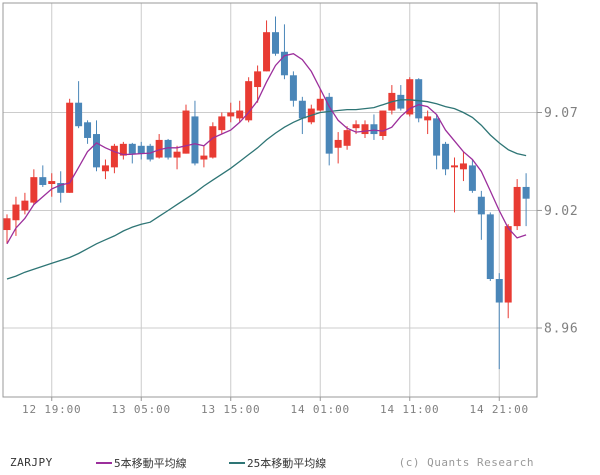 Image resolution: width=600 pixels, height=475 pixels. I want to click on copyright-label: (c) Quants Research, so click(466, 462).